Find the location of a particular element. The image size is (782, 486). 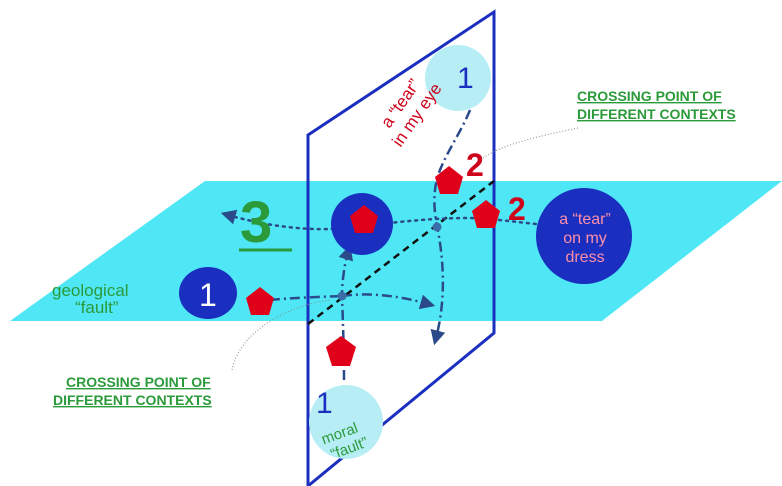

path-left-branch is located at coordinates (306, 298).